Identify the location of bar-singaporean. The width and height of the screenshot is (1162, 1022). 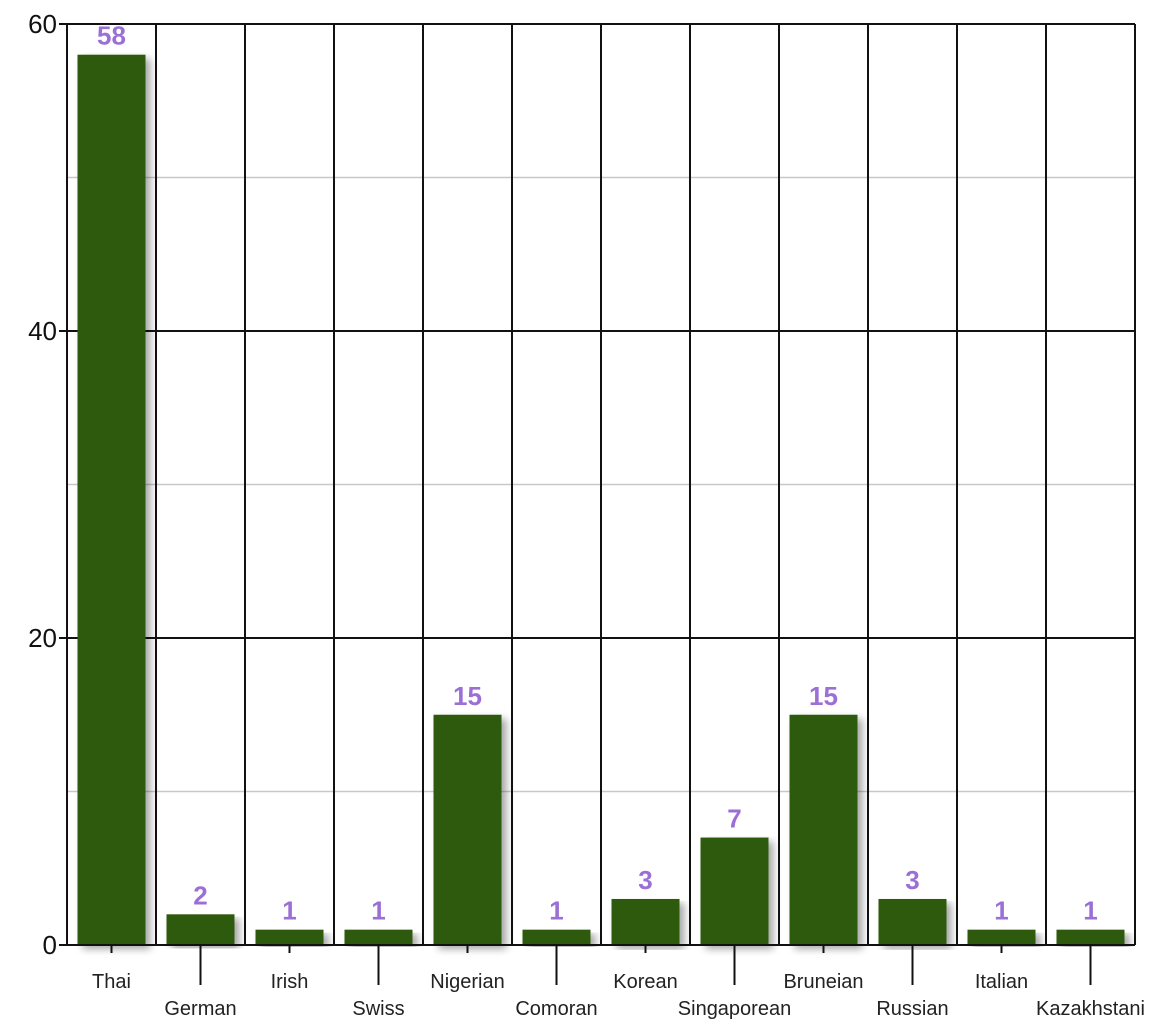
(734, 891).